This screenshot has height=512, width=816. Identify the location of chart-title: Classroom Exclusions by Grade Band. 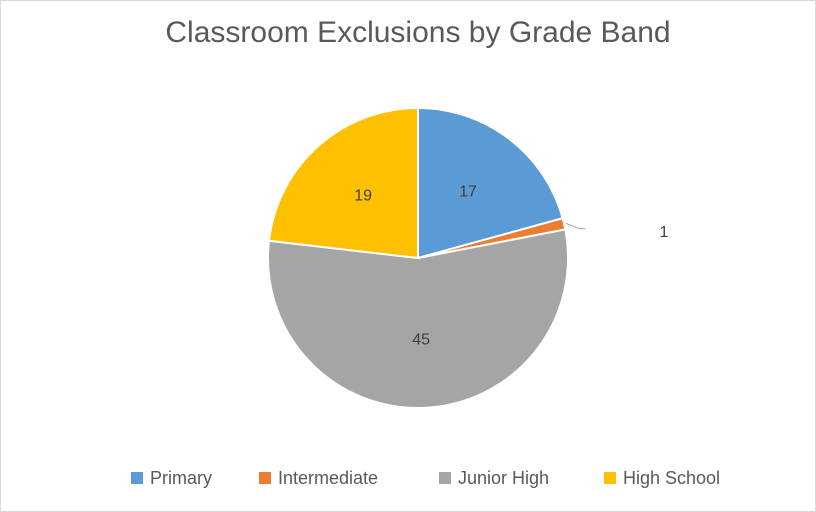
(417, 32).